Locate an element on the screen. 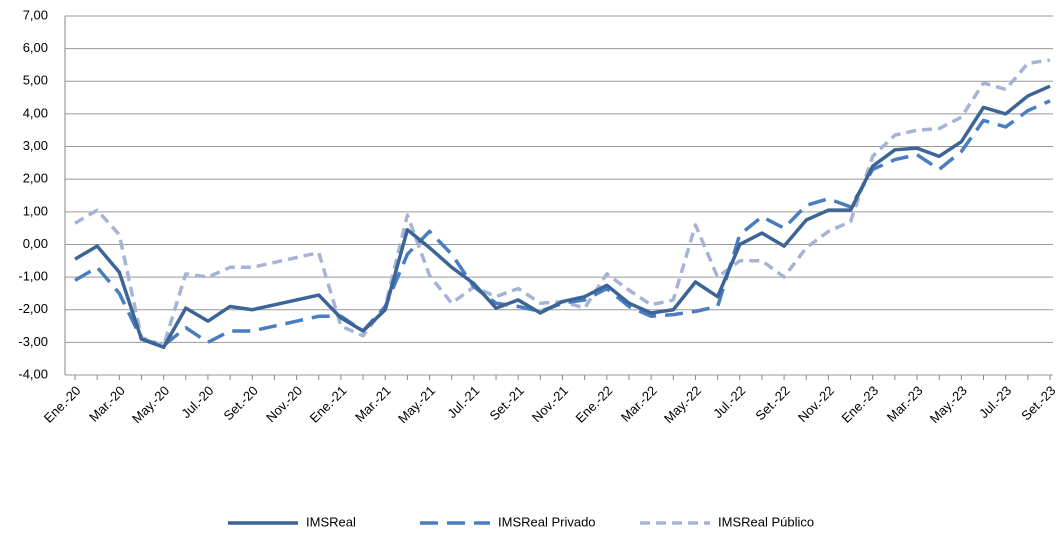 The height and width of the screenshot is (543, 1061). x-tick-label: Ene.-20 is located at coordinates (62, 404).